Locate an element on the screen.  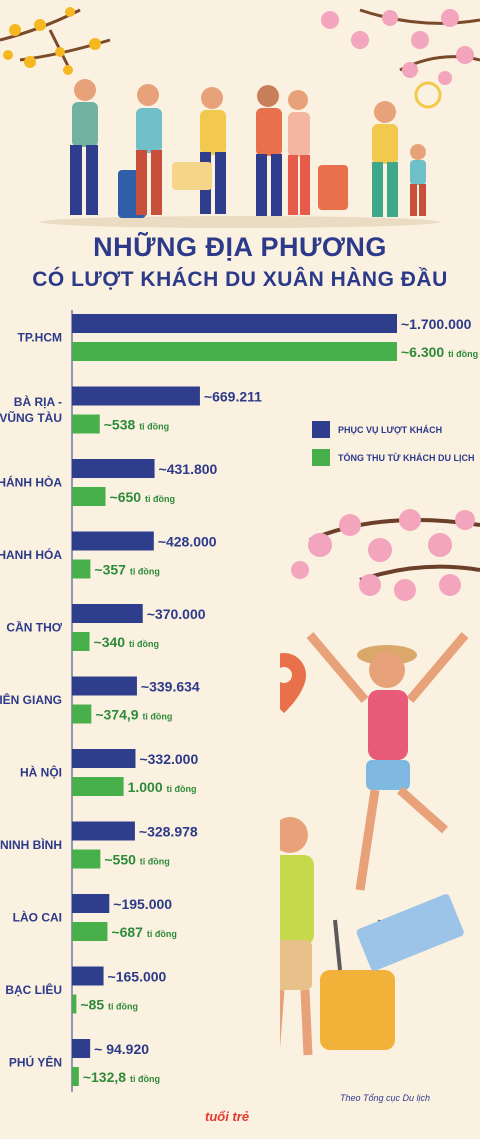
value-label-revenue: ~550 tỉ đồng is located at coordinates (136, 860).